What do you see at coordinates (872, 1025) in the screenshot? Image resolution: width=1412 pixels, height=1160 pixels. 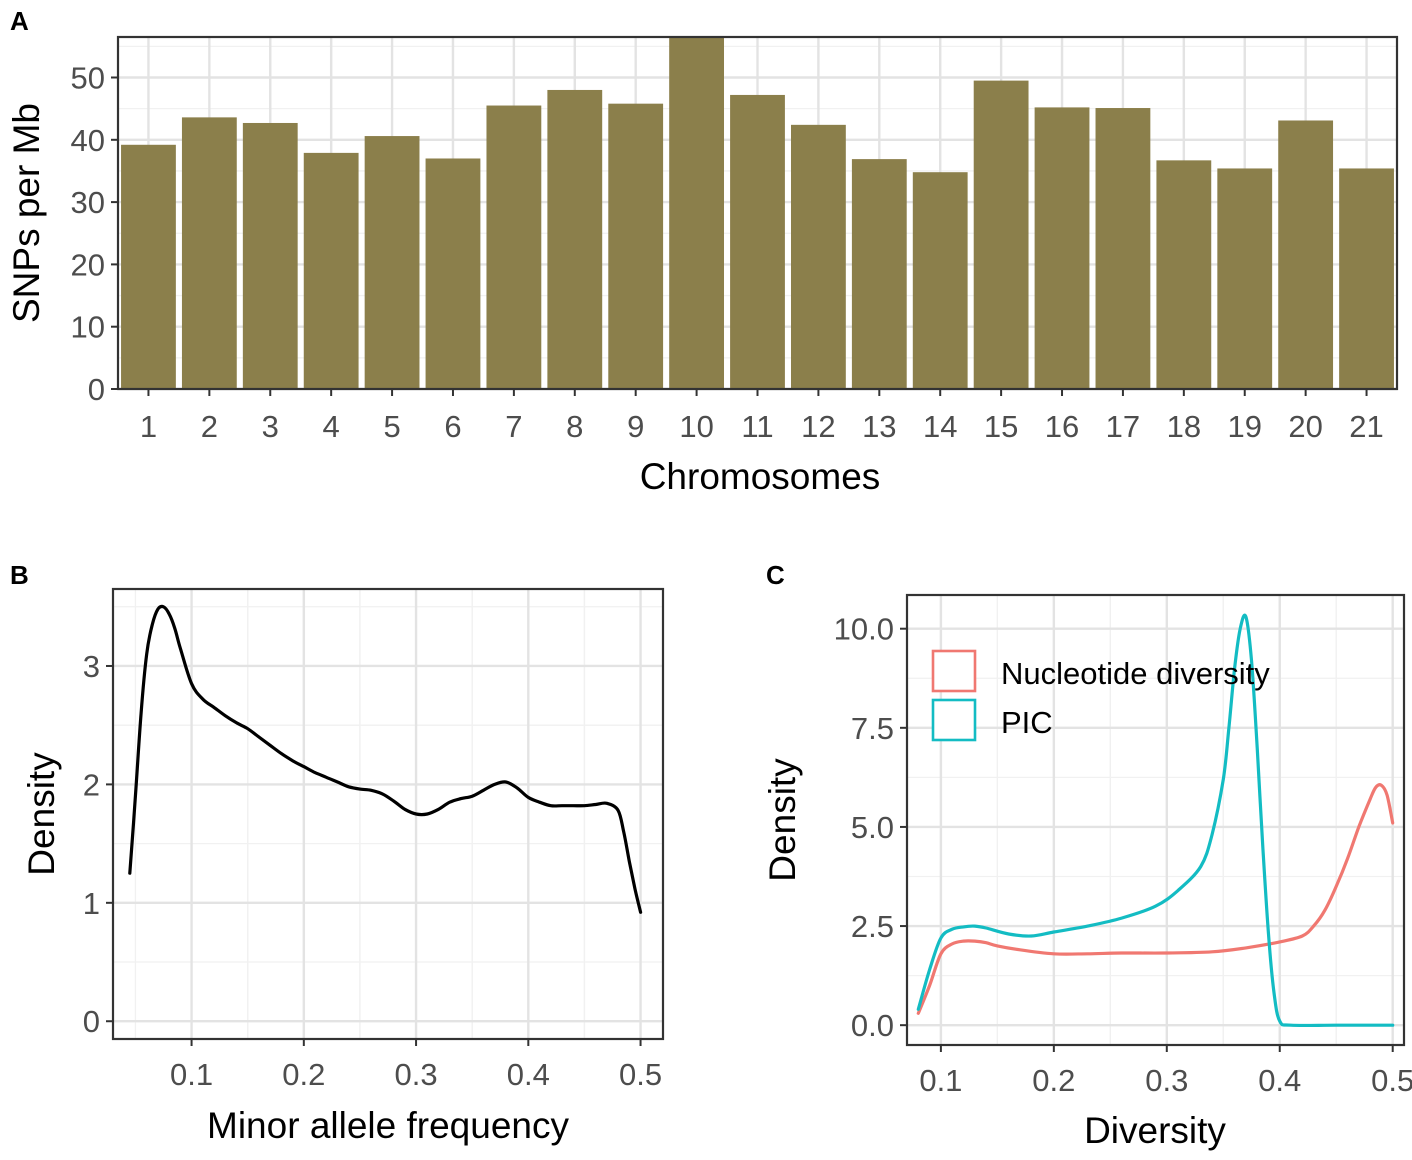 I see `y-tick-label: 0.0` at bounding box center [872, 1025].